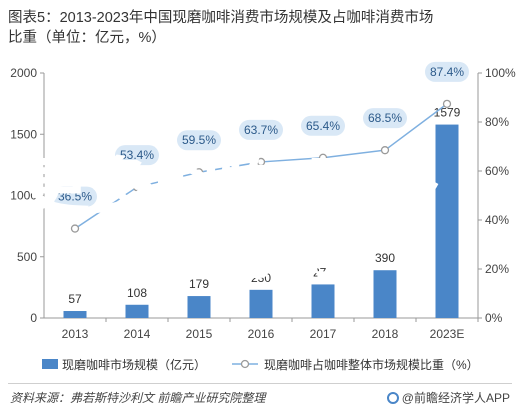 The image size is (520, 416). I want to click on line-value-label: 59.5%, so click(199, 140).